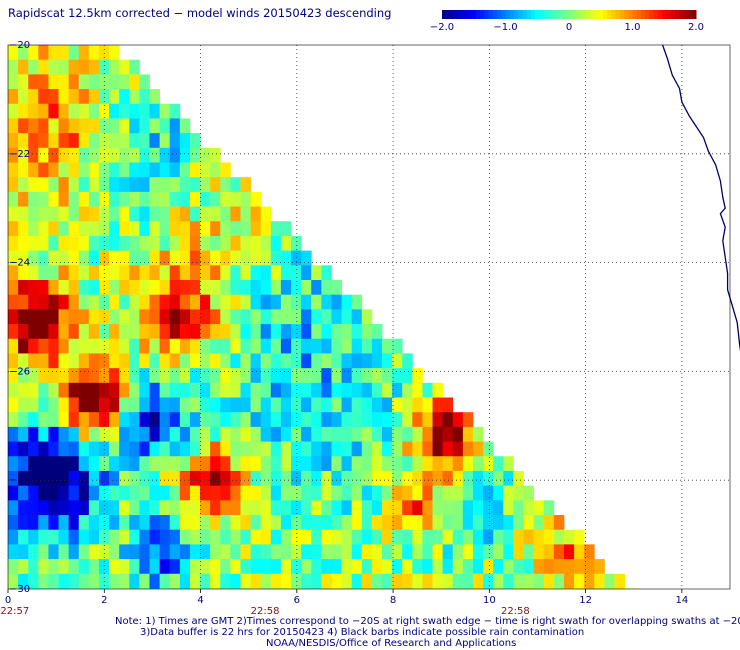 This screenshot has height=650, width=740. I want to click on coastline, so click(700, 198).